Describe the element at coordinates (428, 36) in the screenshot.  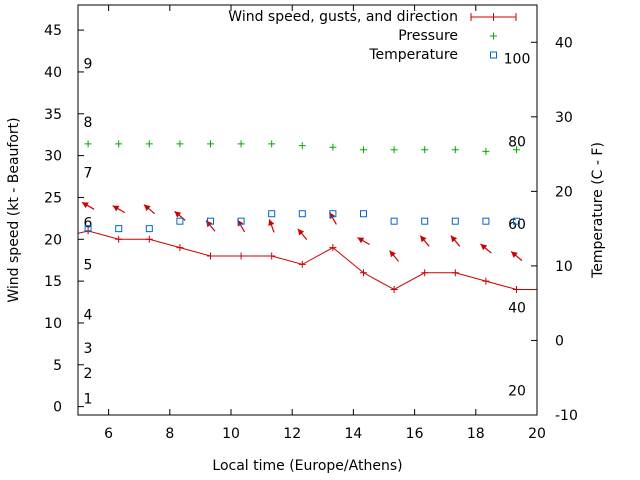
I see `legend-label-pressure: Pressure` at that location.